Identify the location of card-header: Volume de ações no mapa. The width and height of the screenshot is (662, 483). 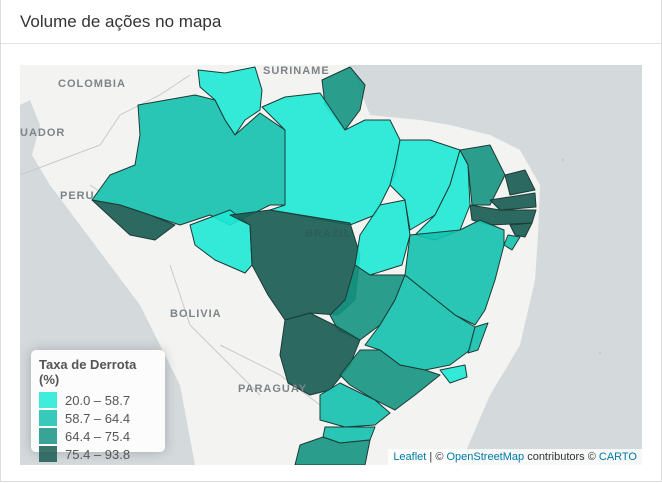
(331, 22).